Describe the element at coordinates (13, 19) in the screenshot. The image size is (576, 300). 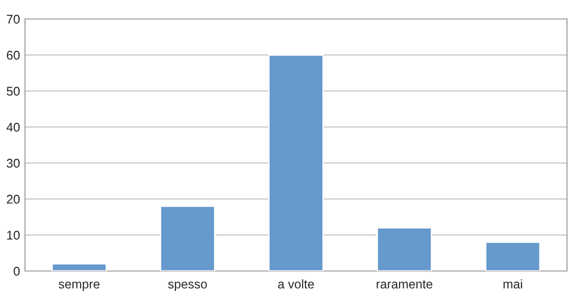
I see `y-tick-label: 70` at that location.